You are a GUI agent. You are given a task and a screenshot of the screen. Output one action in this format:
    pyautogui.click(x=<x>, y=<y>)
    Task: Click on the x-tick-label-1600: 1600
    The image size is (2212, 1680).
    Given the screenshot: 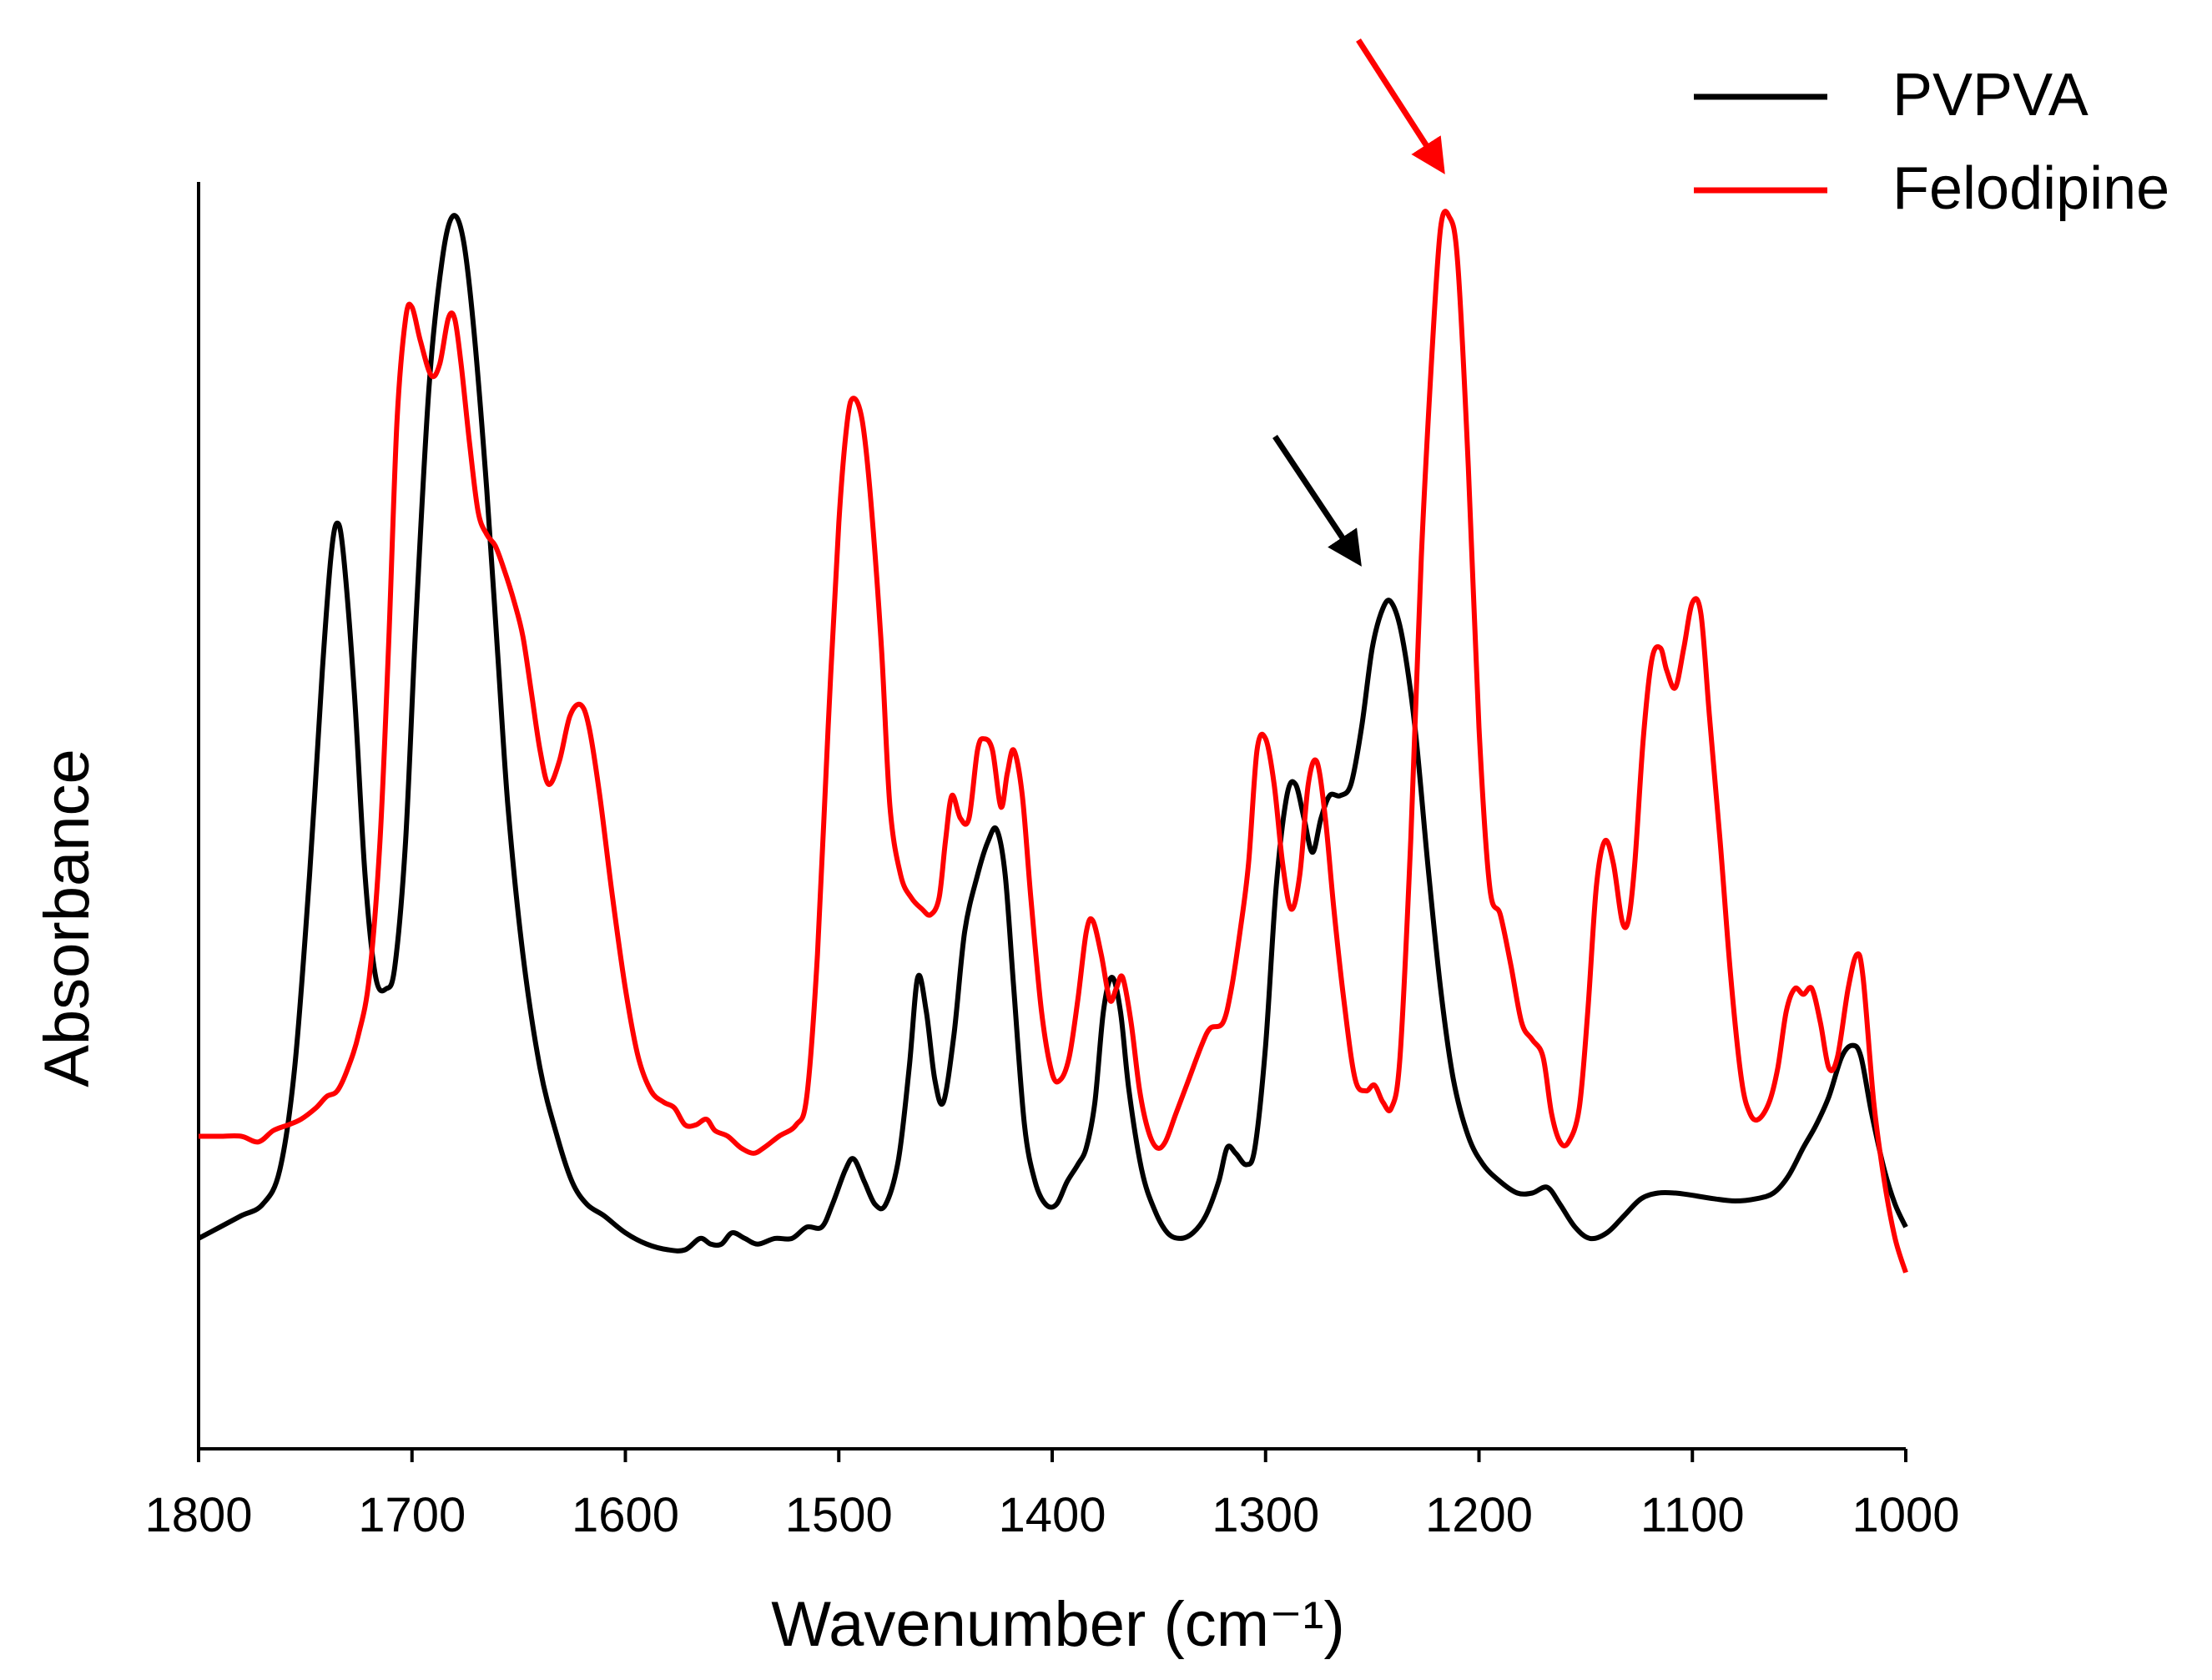 What is the action you would take?
    pyautogui.click(x=625, y=1515)
    